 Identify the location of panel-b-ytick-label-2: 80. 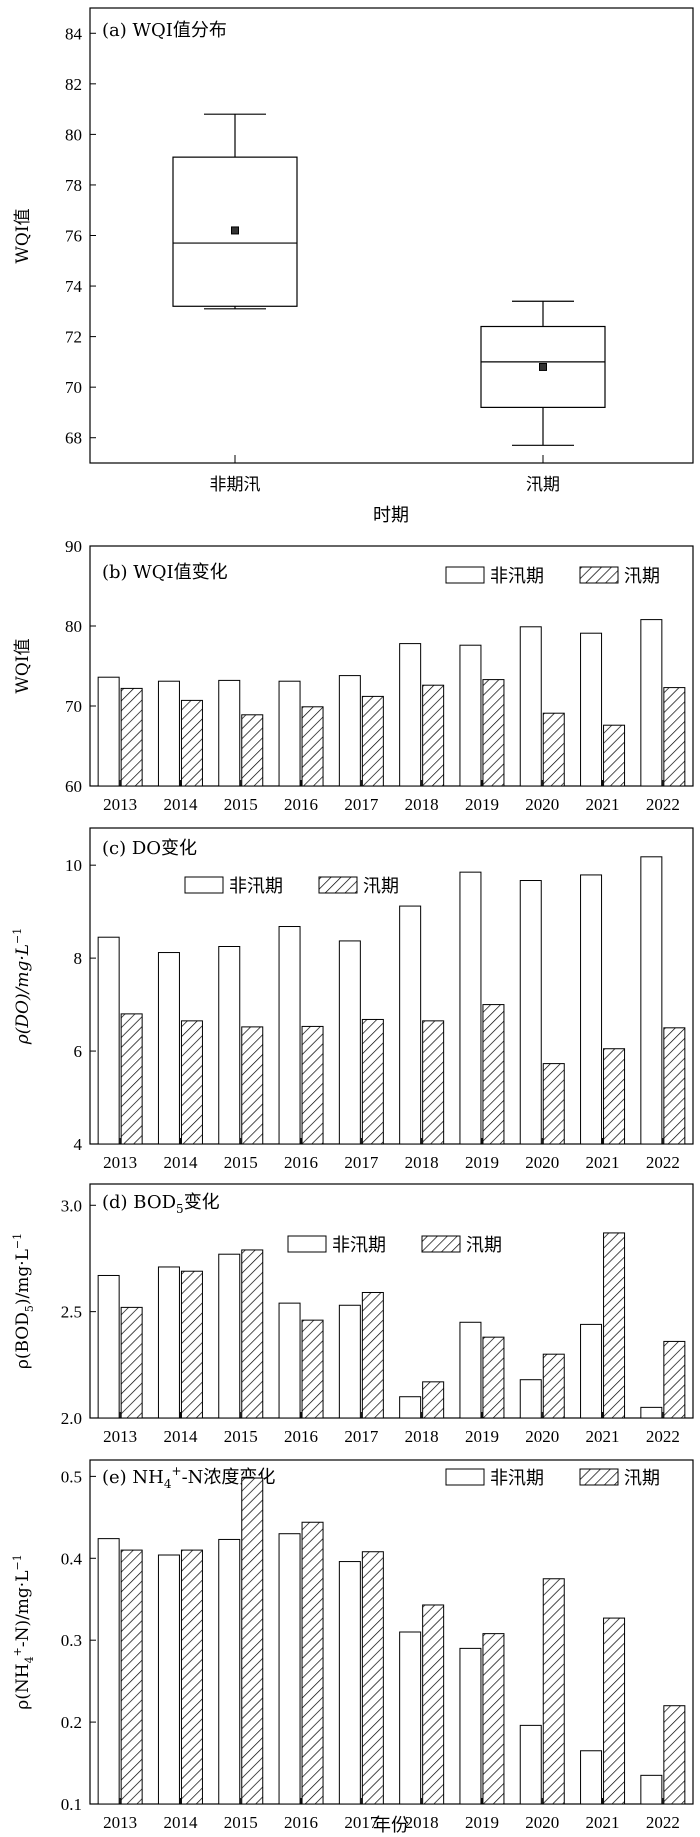
(73, 626).